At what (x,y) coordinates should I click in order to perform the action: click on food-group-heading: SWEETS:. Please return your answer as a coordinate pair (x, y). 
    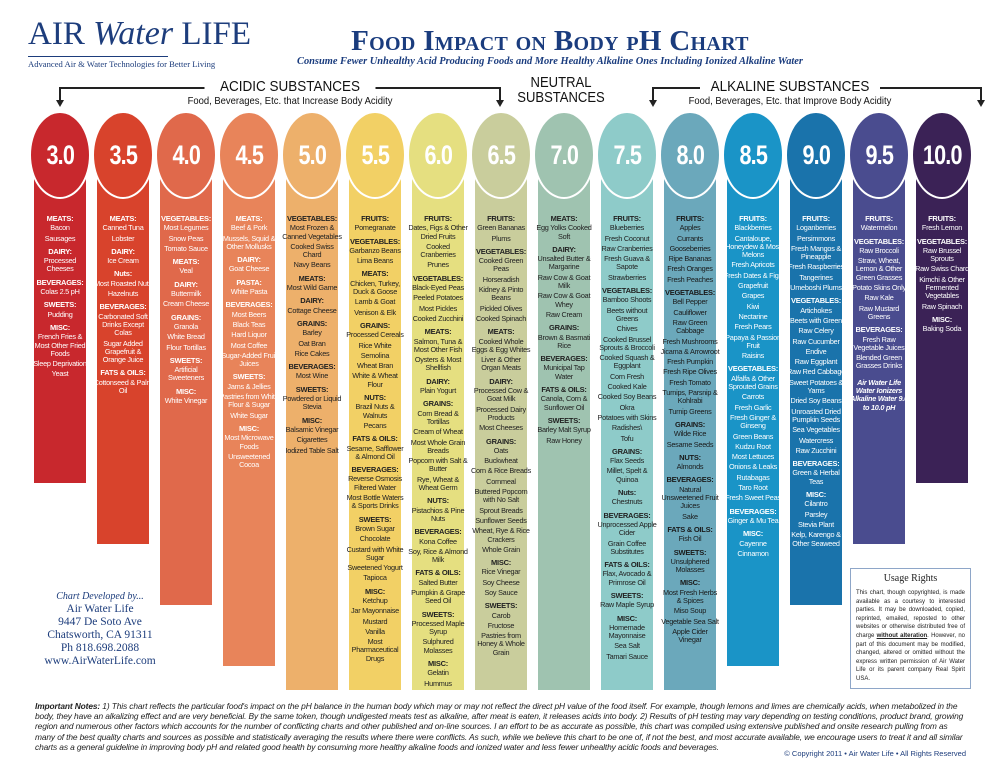
    Looking at the image, I should click on (60, 305).